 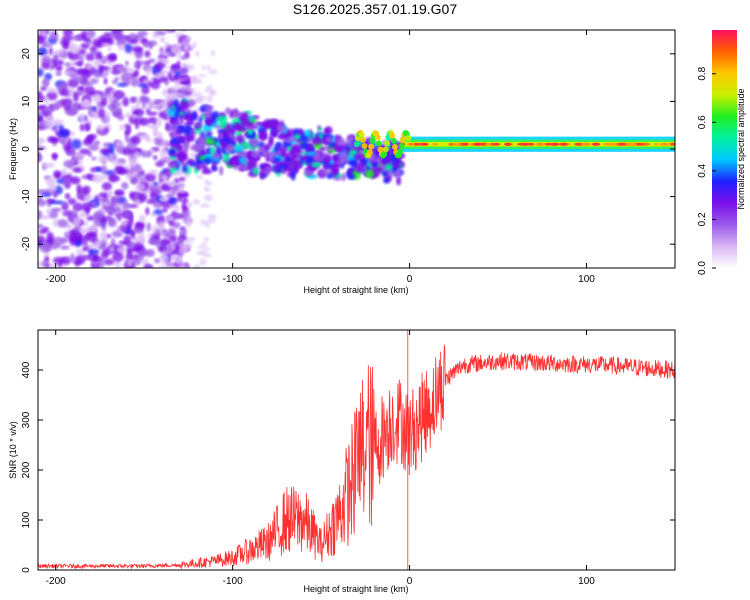 I want to click on colorbar-tick-label: 0.0, so click(x=702, y=268).